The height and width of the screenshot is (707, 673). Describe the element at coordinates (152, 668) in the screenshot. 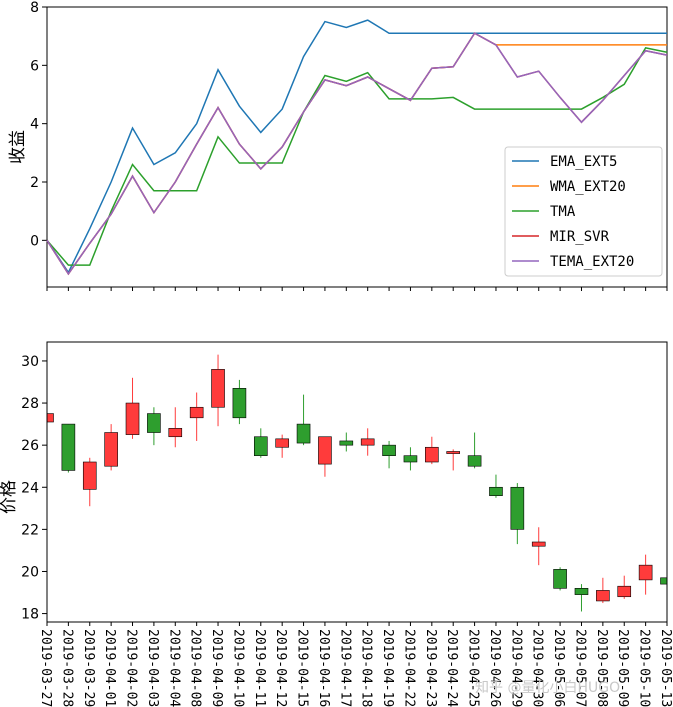

I see `date-tick-label: 2019-04-03` at that location.